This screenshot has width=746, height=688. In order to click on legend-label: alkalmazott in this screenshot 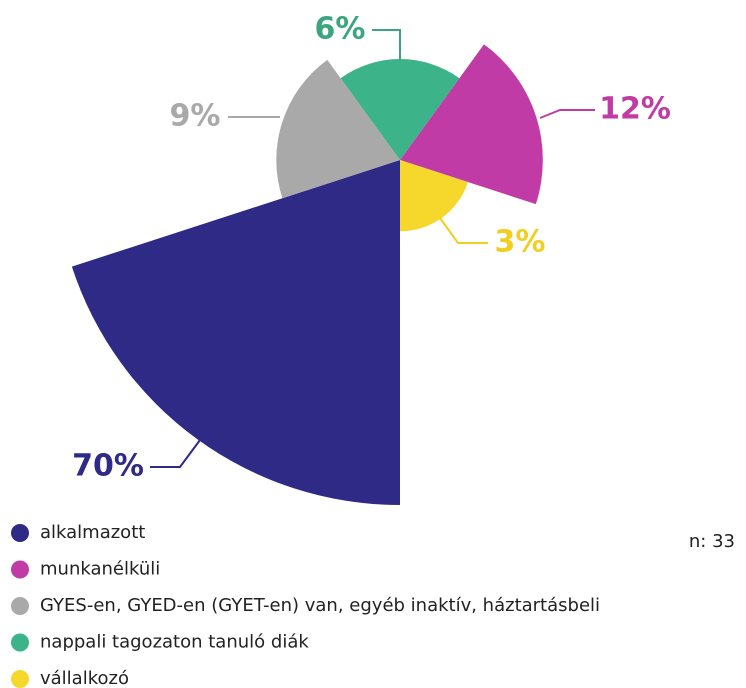, I will do `click(92, 532)`.